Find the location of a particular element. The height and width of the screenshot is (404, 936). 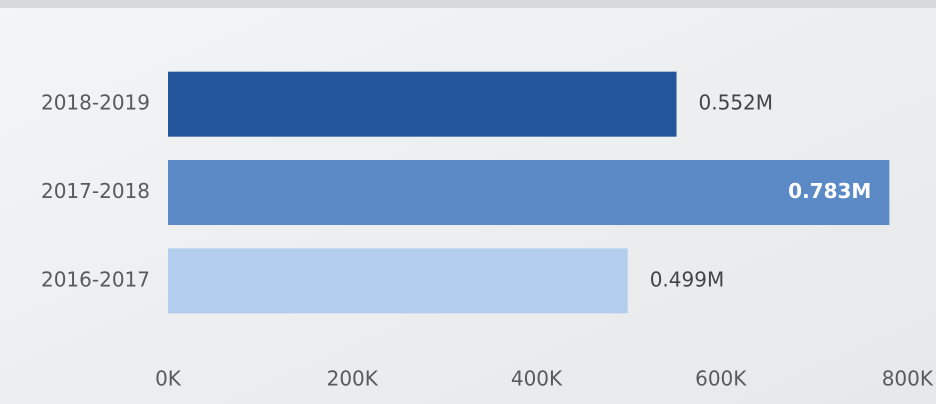

x-tick-label: 800K is located at coordinates (908, 379).